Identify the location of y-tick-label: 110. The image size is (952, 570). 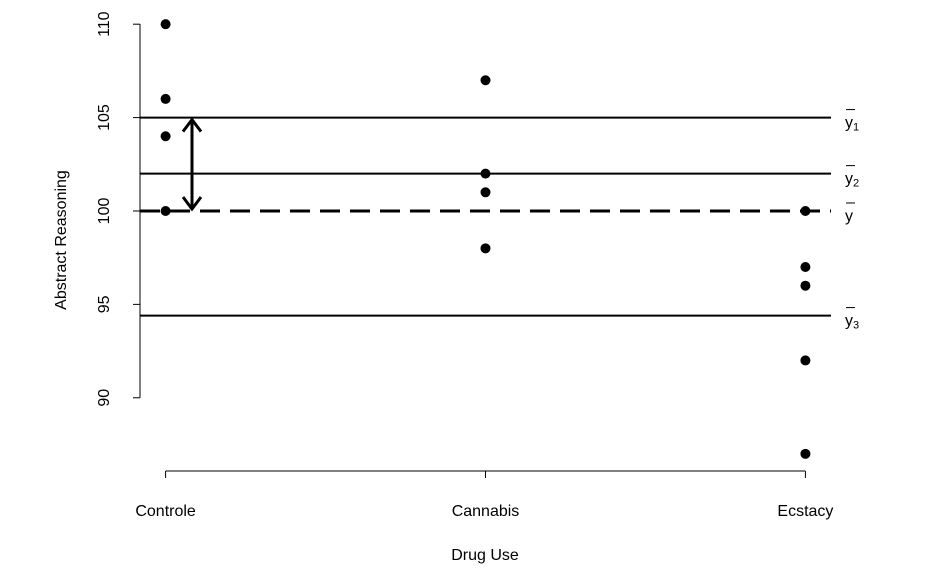
(104, 24).